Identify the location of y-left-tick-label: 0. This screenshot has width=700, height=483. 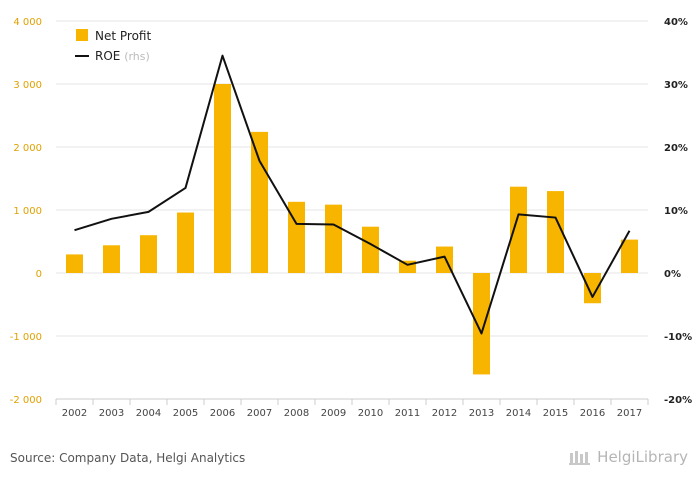
(39, 274).